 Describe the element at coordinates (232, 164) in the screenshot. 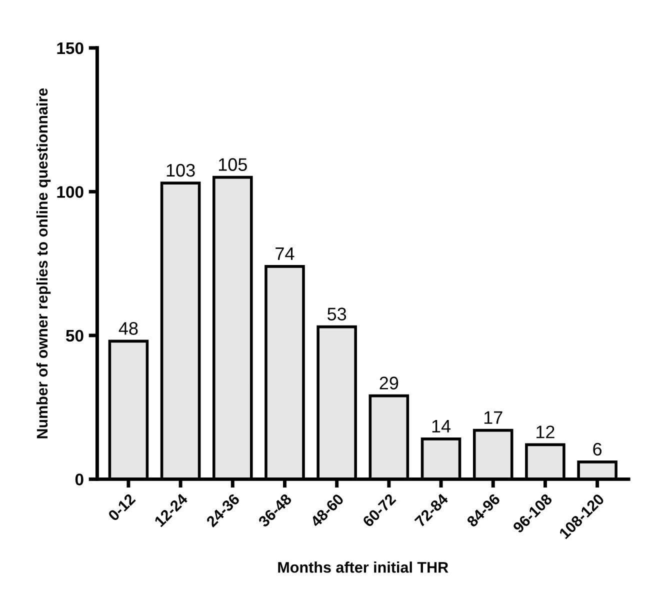

I see `data-label: 105` at that location.